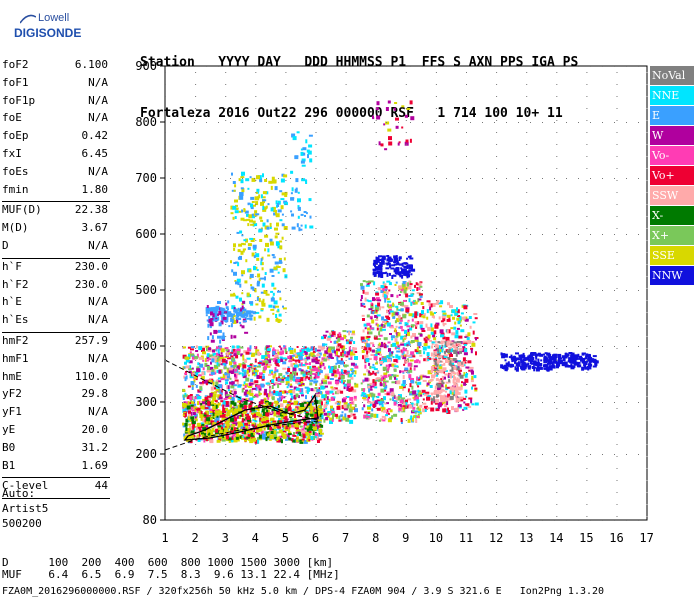 This screenshot has width=700, height=600. What do you see at coordinates (15, 228) in the screenshot?
I see `param-label: M(D)` at bounding box center [15, 228].